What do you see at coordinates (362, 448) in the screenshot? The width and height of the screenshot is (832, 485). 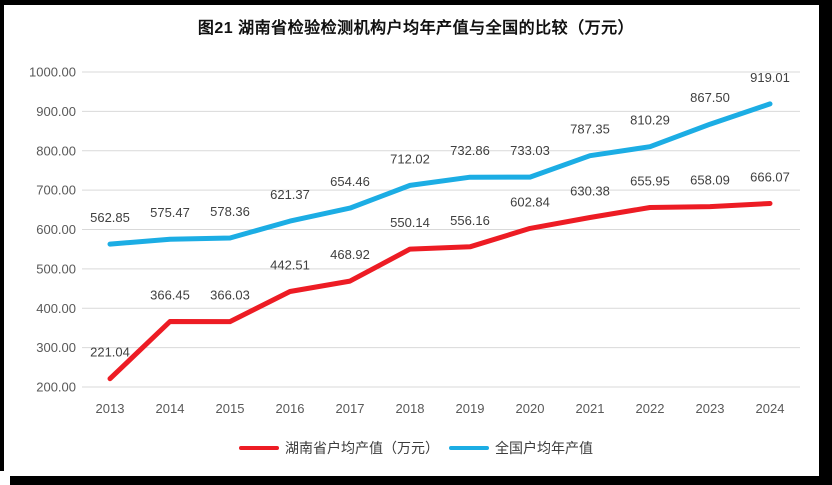 I see `legend-label-hunan: 湖南省户均产值（万元）` at bounding box center [362, 448].